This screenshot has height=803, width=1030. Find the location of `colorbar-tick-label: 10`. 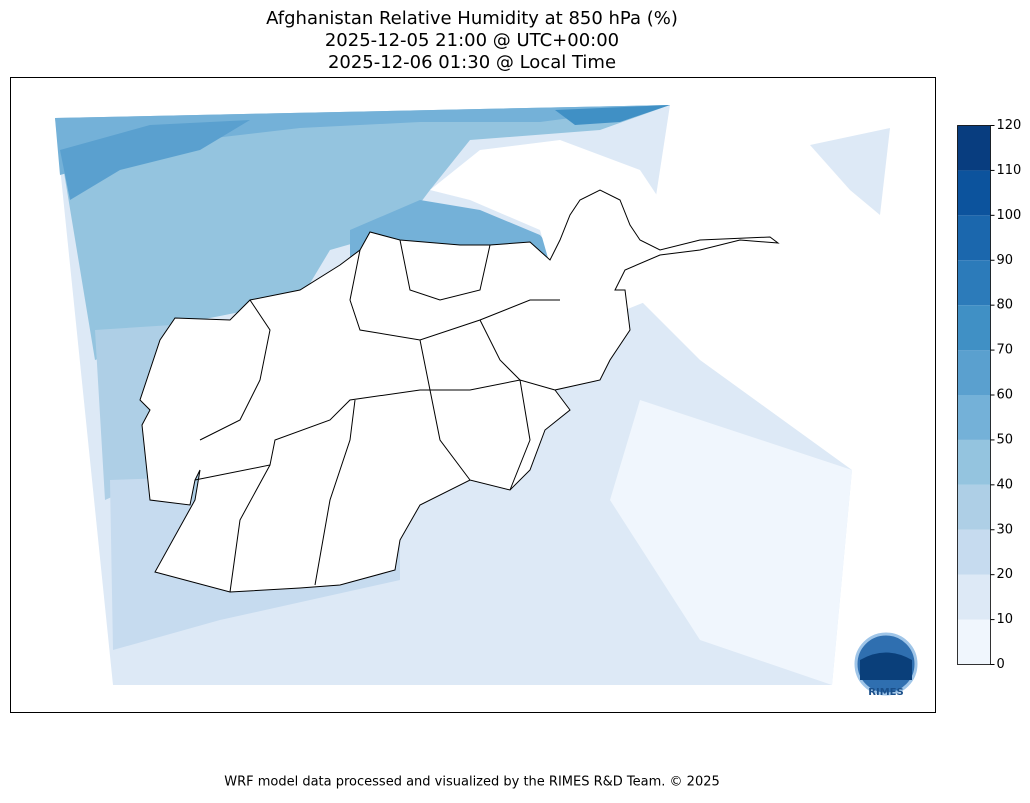

colorbar-tick-label: 10 is located at coordinates (1005, 619).